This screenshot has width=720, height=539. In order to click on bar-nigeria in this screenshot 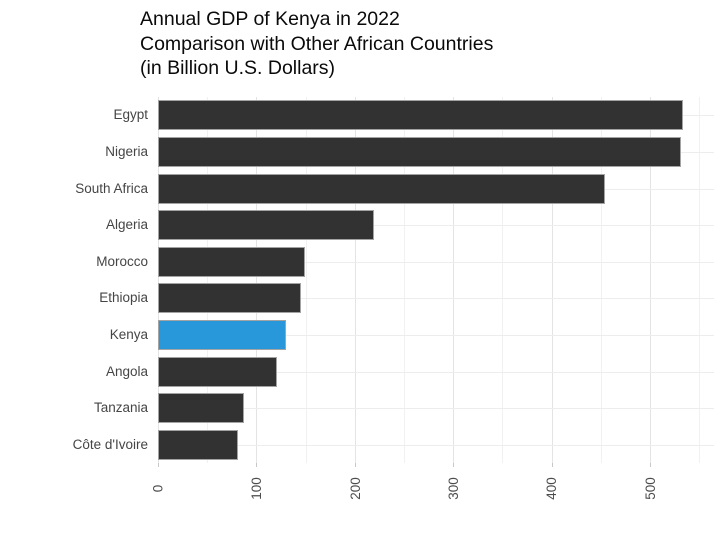, I will do `click(419, 151)`.